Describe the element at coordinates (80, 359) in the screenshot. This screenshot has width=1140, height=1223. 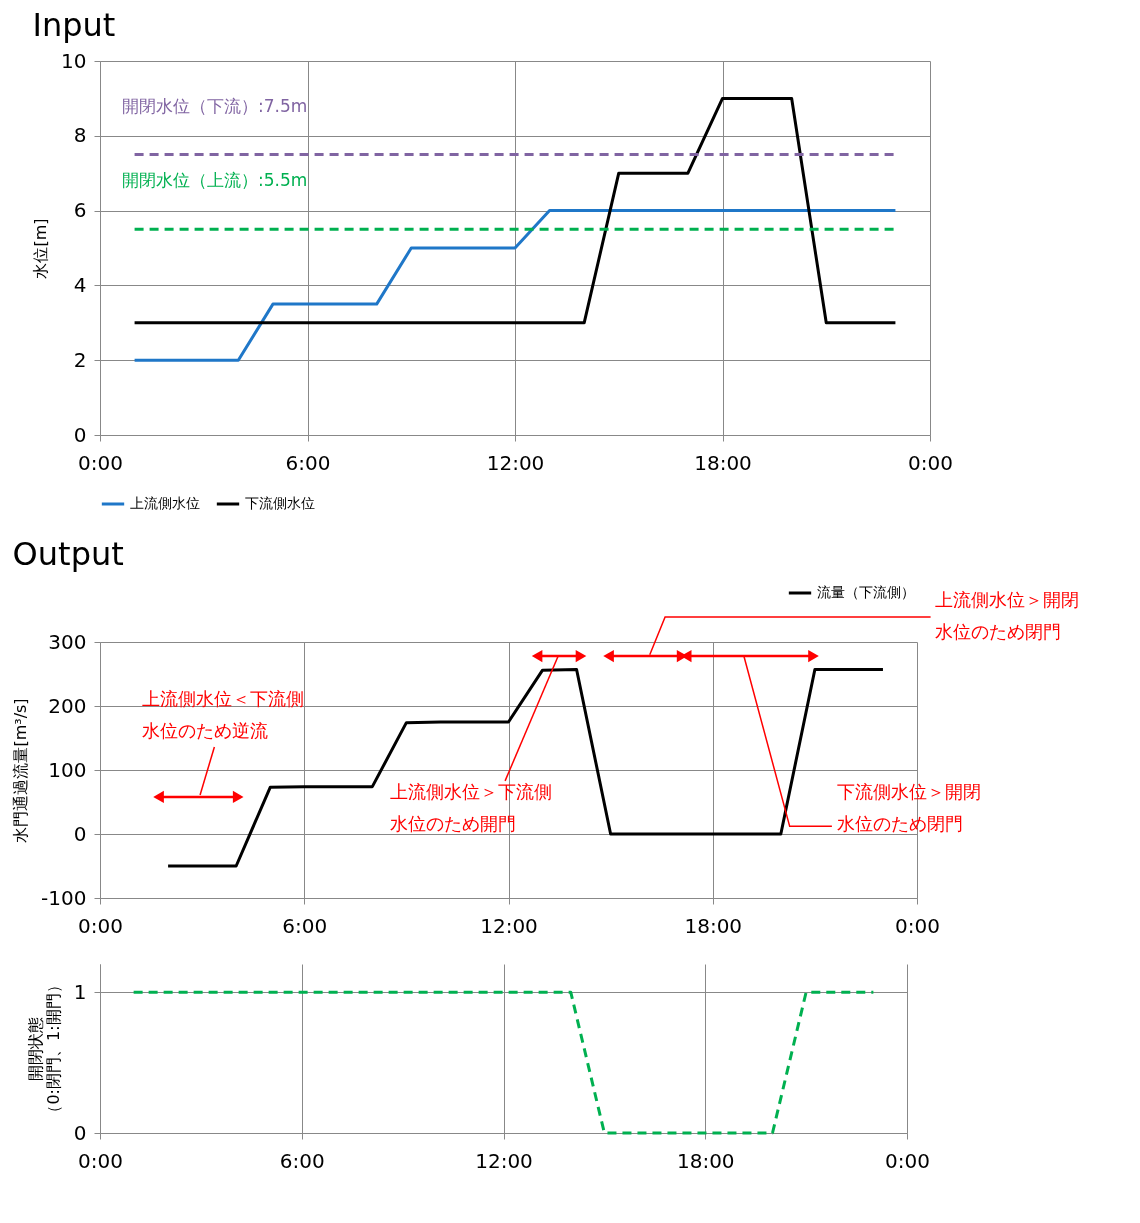
I see `y-tick-label: 2` at that location.